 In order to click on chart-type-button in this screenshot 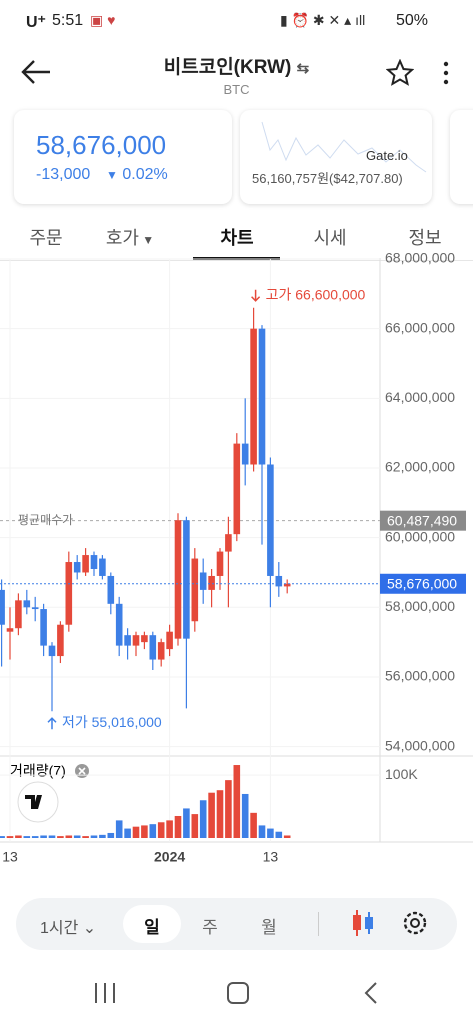, I will do `click(363, 923)`.